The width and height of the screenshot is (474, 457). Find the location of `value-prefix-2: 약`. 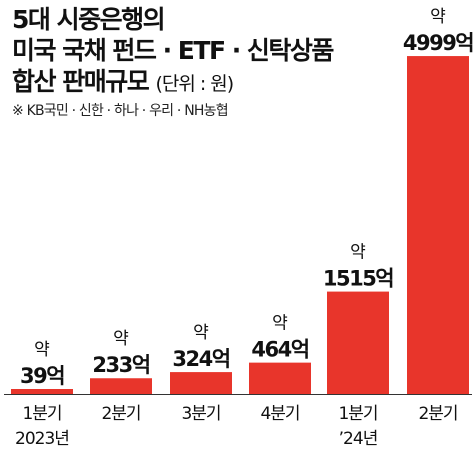

value-prefix-2: 약 is located at coordinates (121, 339).